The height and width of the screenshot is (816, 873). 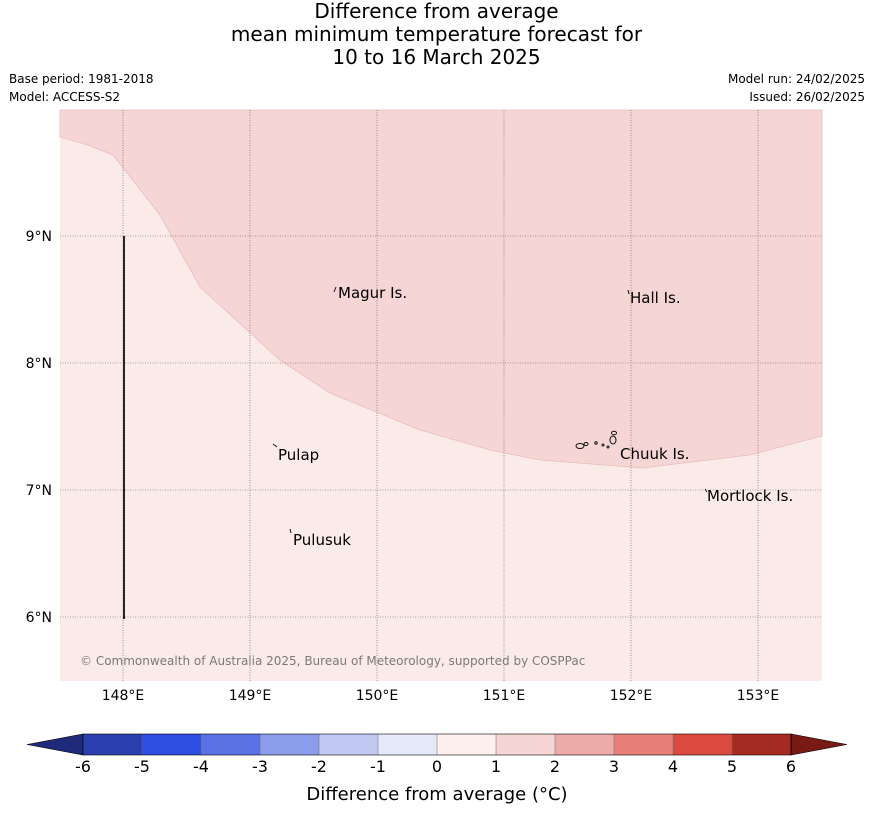 What do you see at coordinates (39, 427) in the screenshot?
I see `lat-tick-labels: 9°N 8°N 7°N 6°N` at bounding box center [39, 427].